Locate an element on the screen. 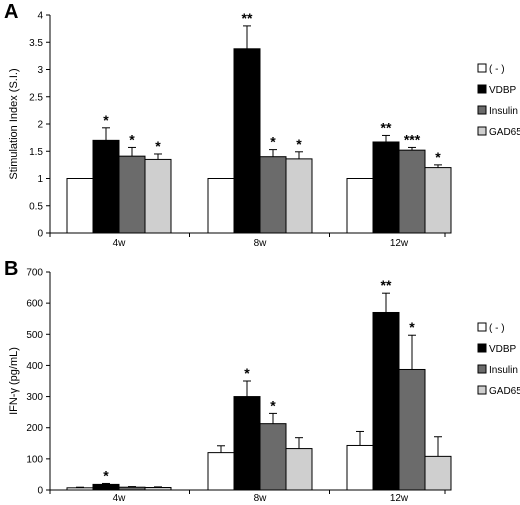 This screenshot has width=520, height=505. y-tick-label: 4 is located at coordinates (40, 16).